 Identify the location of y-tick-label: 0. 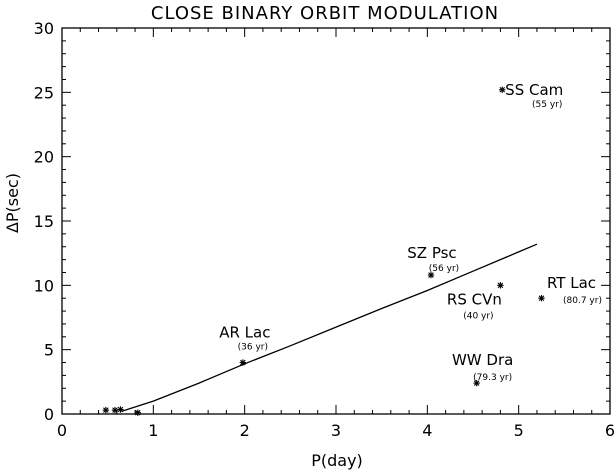
(49, 414).